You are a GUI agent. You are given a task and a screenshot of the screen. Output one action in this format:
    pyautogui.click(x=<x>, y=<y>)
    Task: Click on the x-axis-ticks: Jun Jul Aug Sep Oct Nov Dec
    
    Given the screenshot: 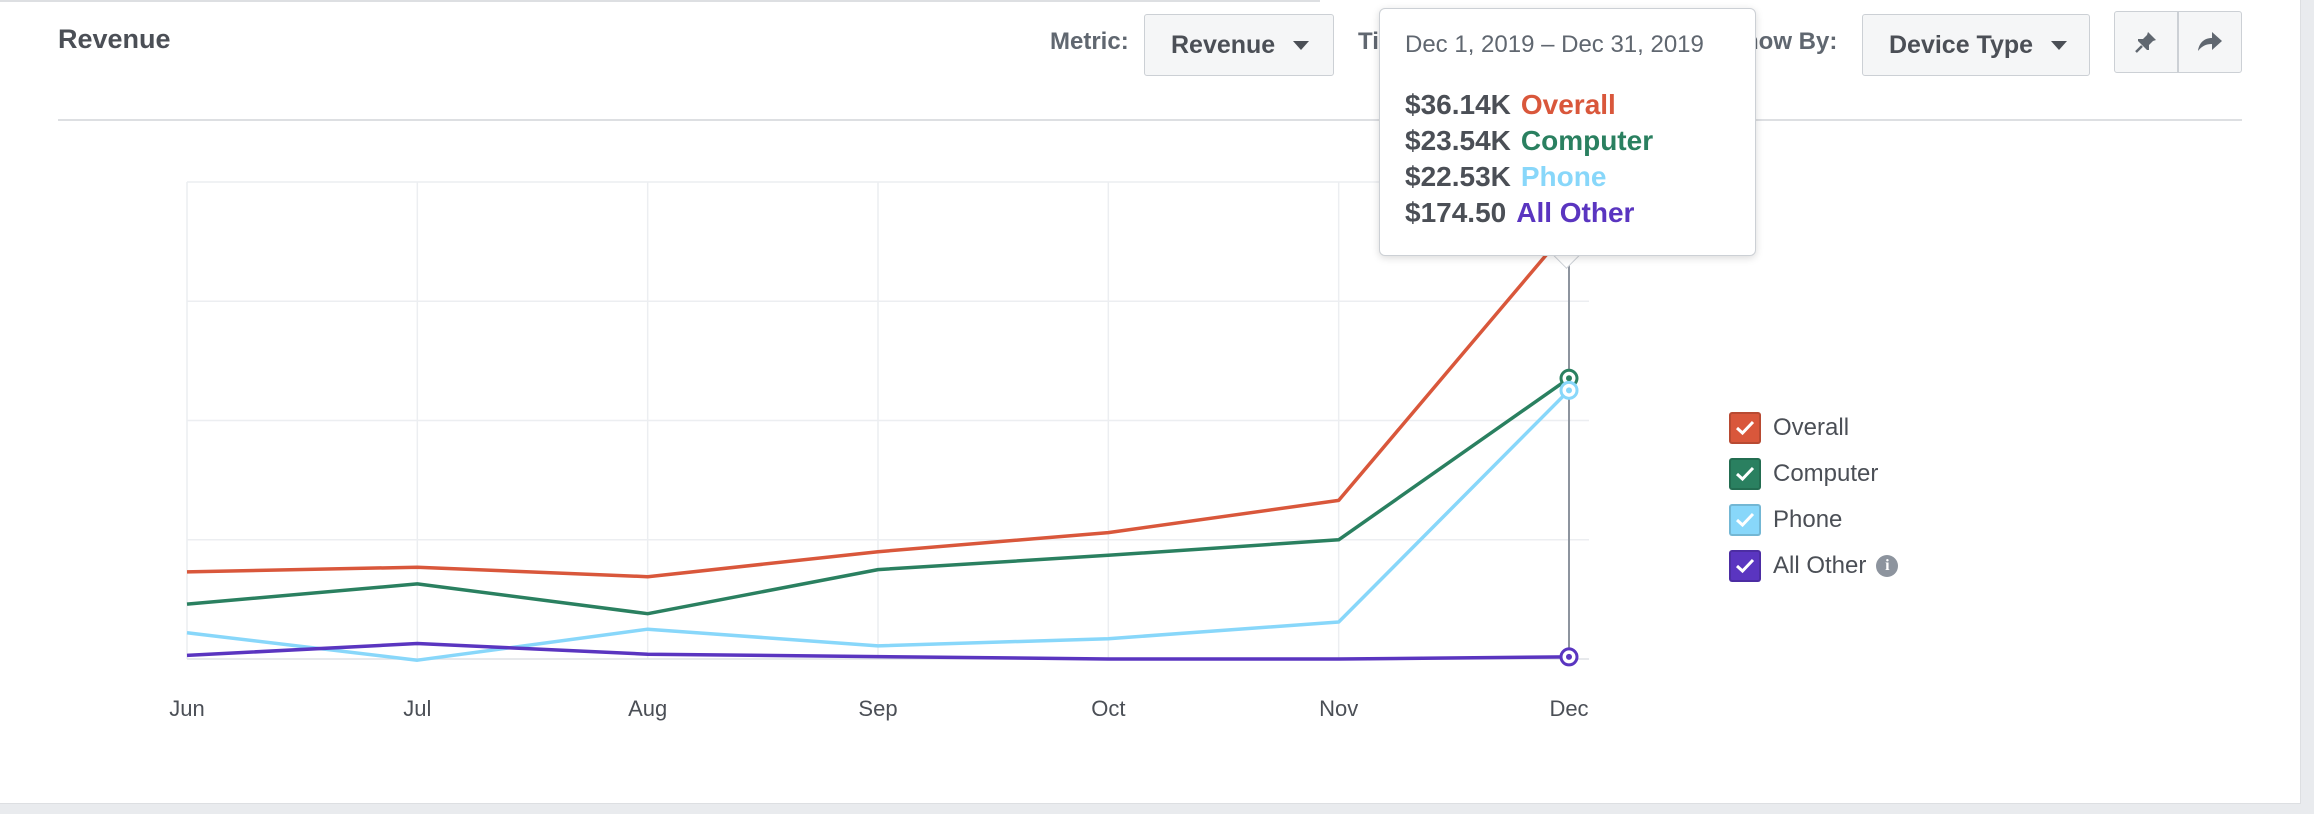 What is the action you would take?
    pyautogui.click(x=878, y=708)
    